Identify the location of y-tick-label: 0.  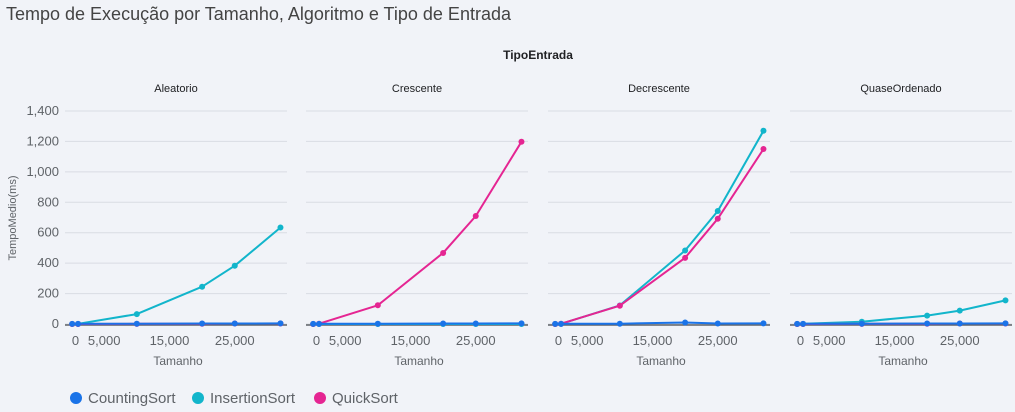
(55, 323).